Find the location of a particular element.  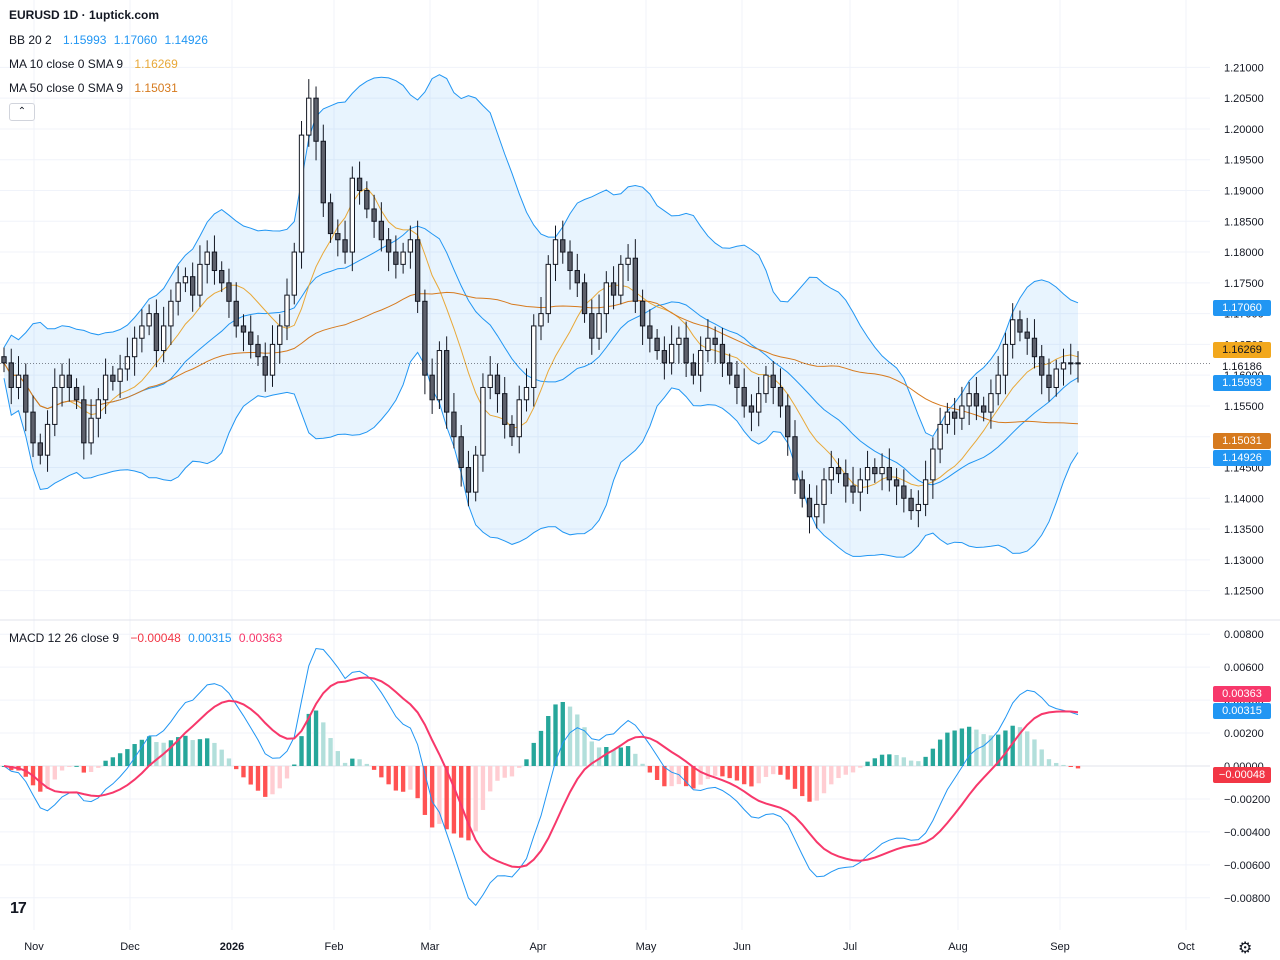

time-axis-label: Nov is located at coordinates (34, 947).